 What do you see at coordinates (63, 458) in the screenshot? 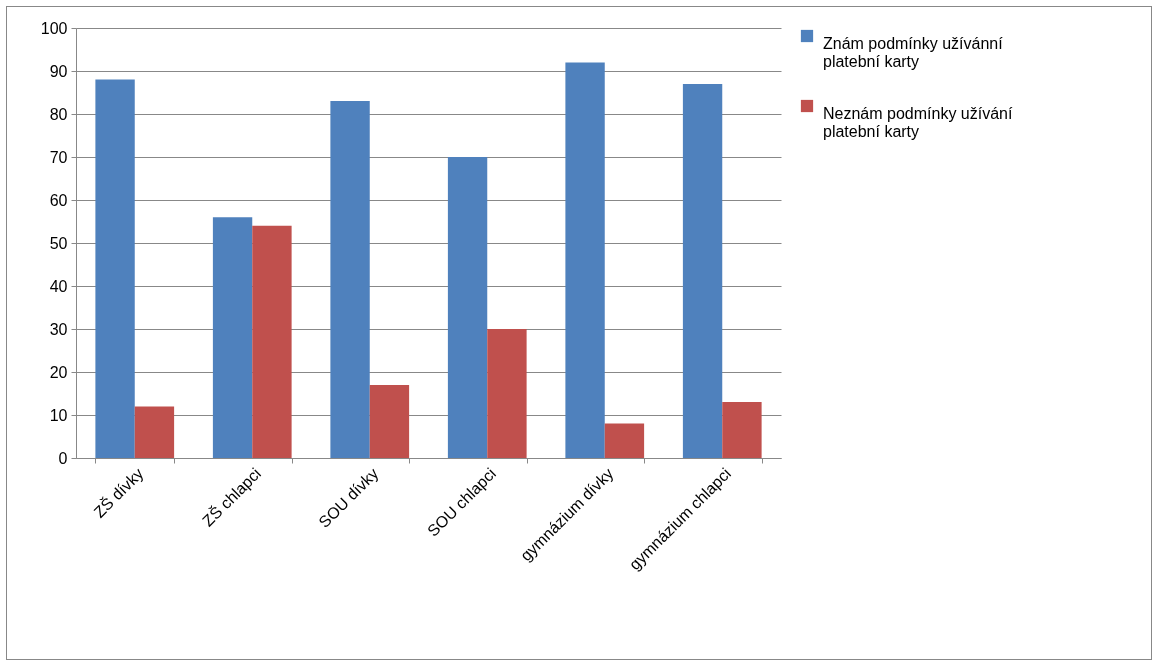
I see `y-tick-label: 0` at bounding box center [63, 458].